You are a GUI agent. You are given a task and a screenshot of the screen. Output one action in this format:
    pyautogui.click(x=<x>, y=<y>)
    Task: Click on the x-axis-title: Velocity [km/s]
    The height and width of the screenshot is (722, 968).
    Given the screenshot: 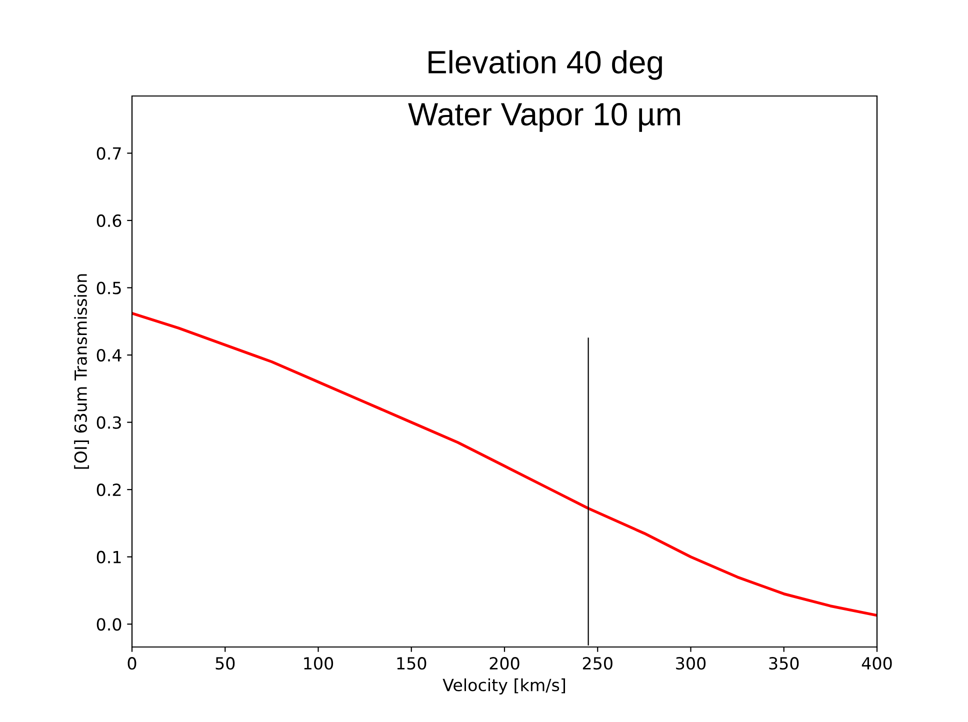 What is the action you would take?
    pyautogui.click(x=504, y=686)
    